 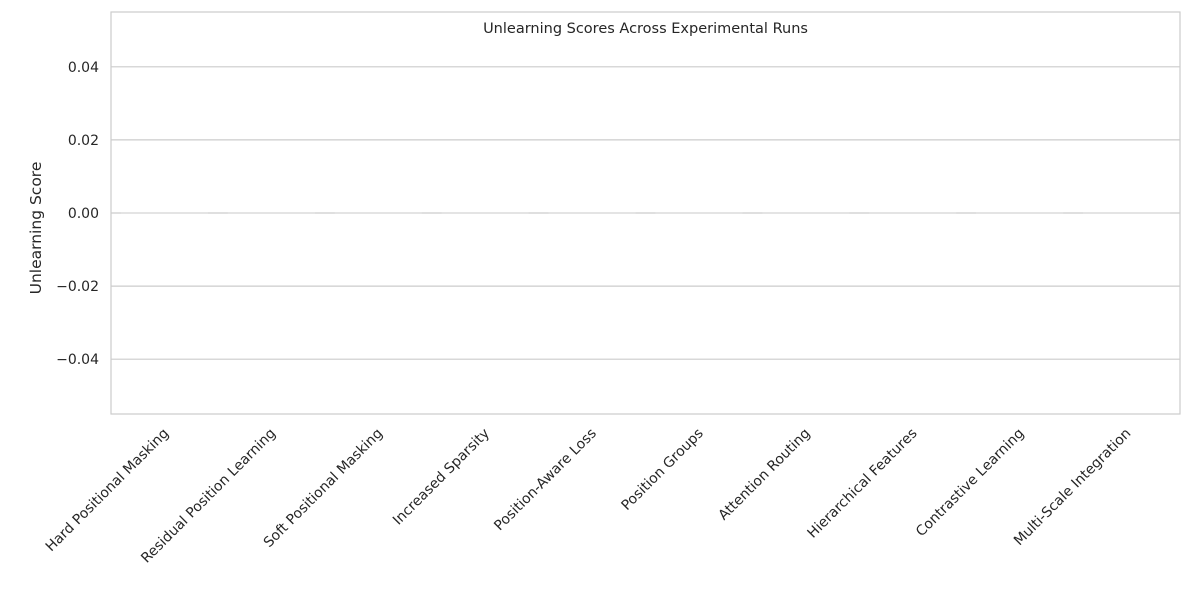 What do you see at coordinates (83, 214) in the screenshot?
I see `y-tick-label: 0.00` at bounding box center [83, 214].